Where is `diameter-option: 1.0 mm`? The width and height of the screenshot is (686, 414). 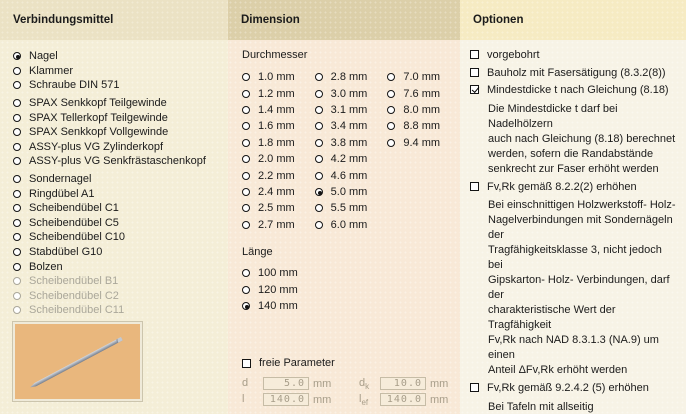 diameter-option: 1.0 mm is located at coordinates (278, 77).